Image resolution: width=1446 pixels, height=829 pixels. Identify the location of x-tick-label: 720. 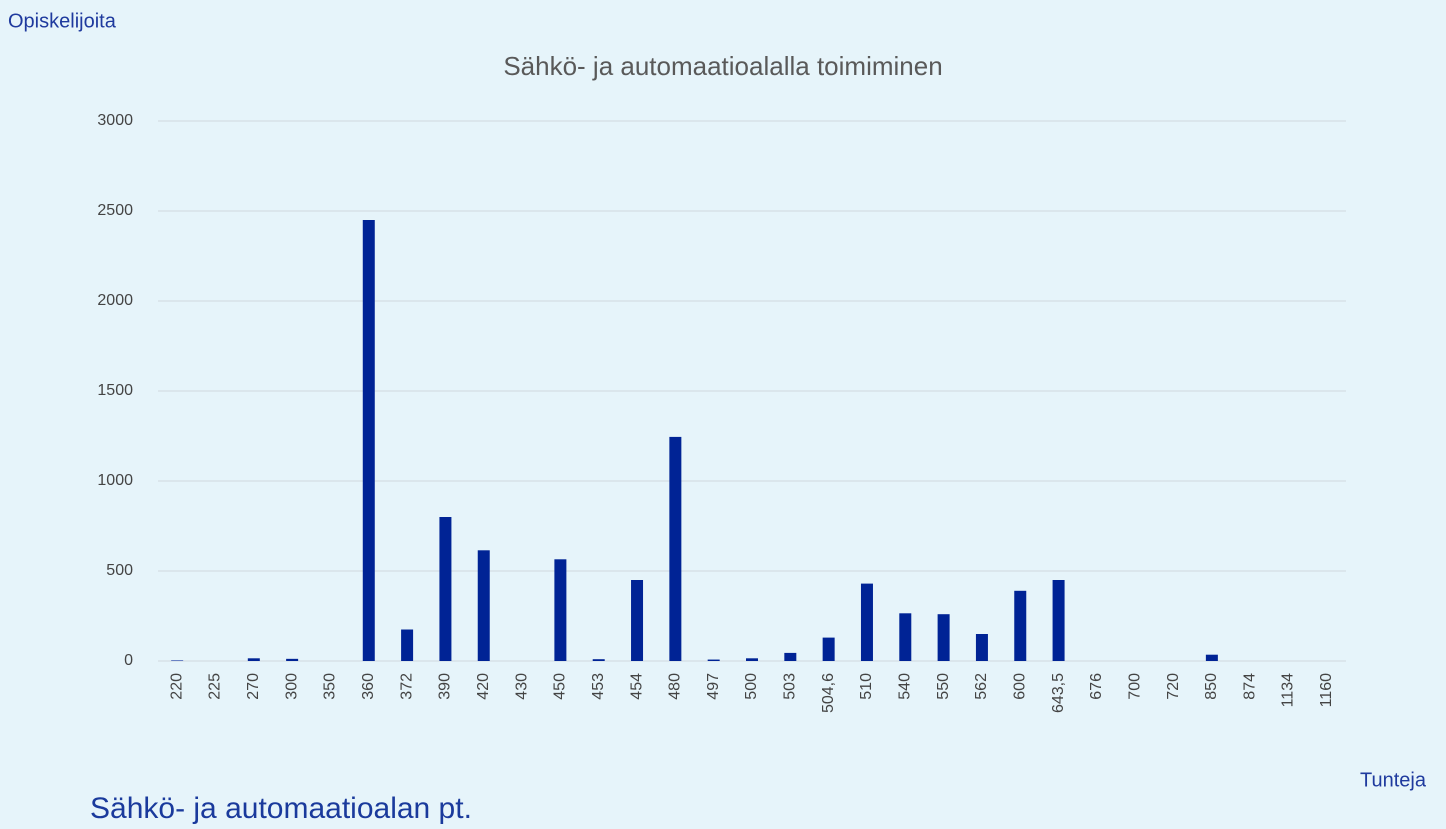
(1173, 686).